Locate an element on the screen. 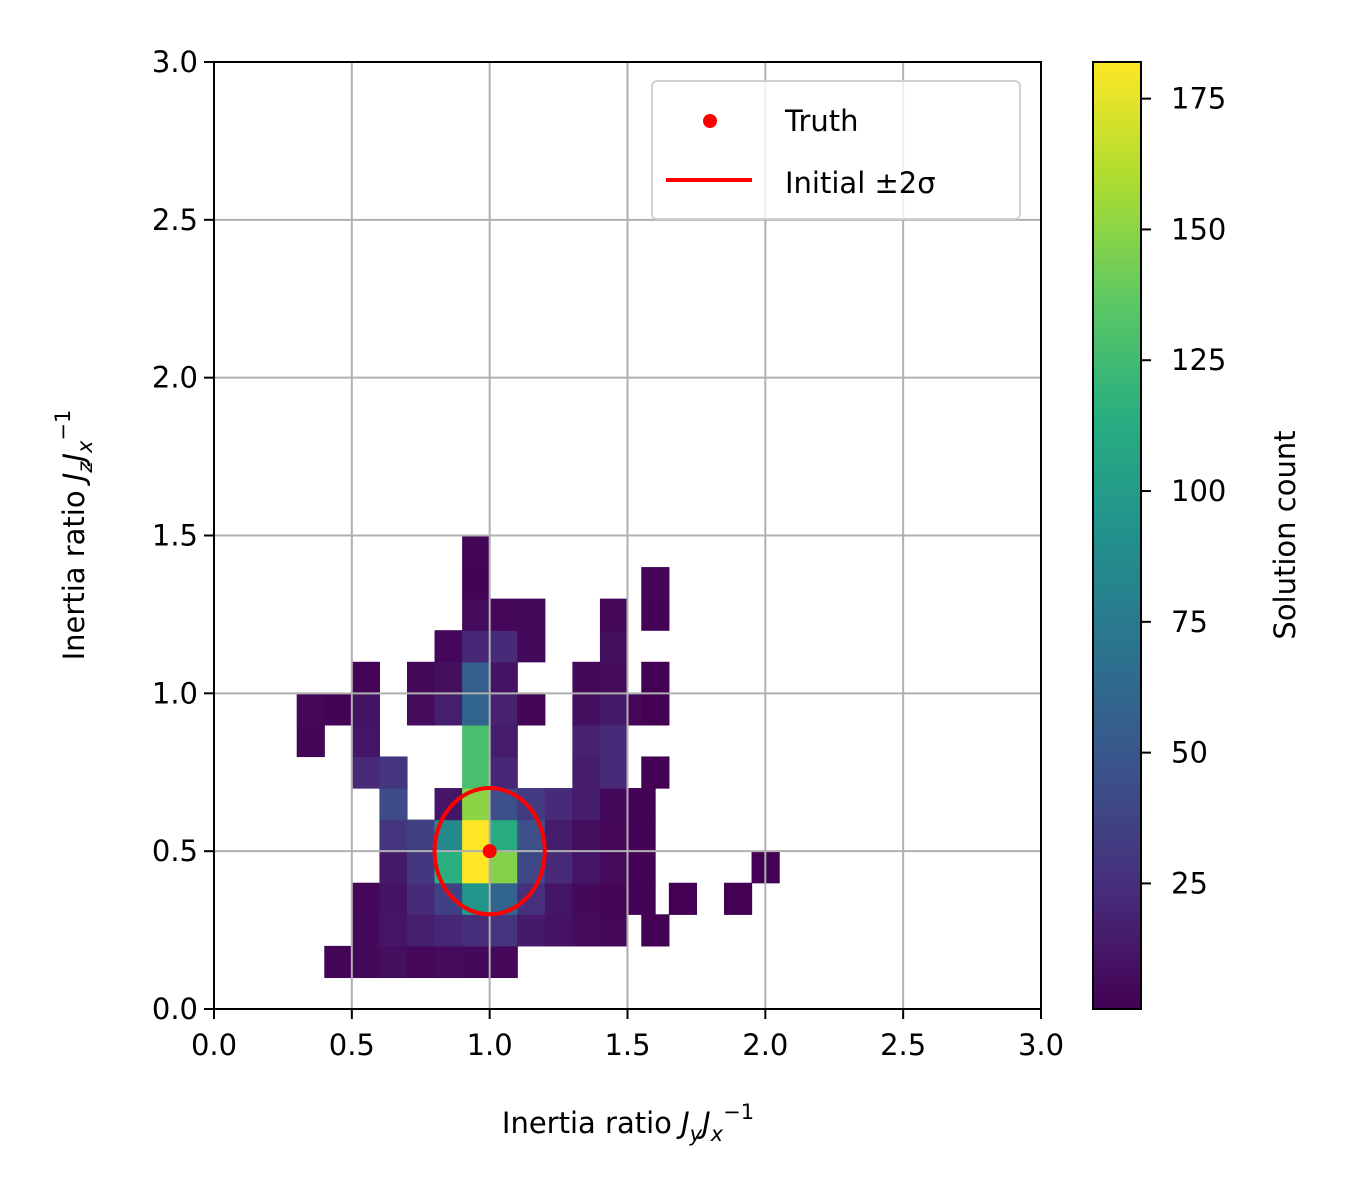 The image size is (1350, 1200). x-axis-ticks: 0.0 0.5 1.0 1.5 2.0 2.5 3.0 is located at coordinates (627, 1035).